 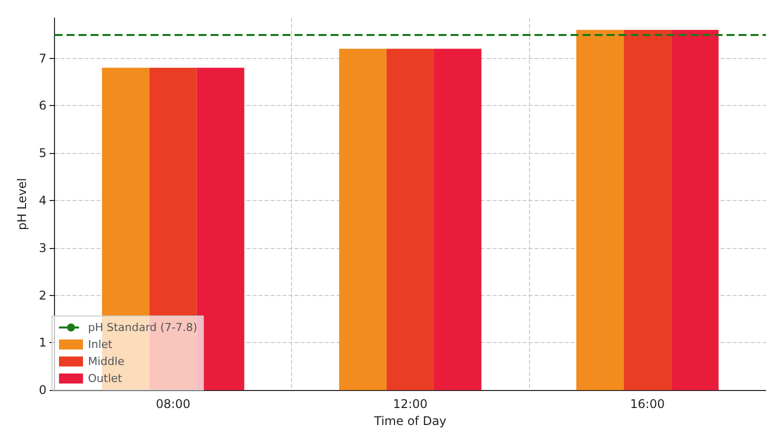 I want to click on y-tick-label: 7, so click(x=42, y=58).